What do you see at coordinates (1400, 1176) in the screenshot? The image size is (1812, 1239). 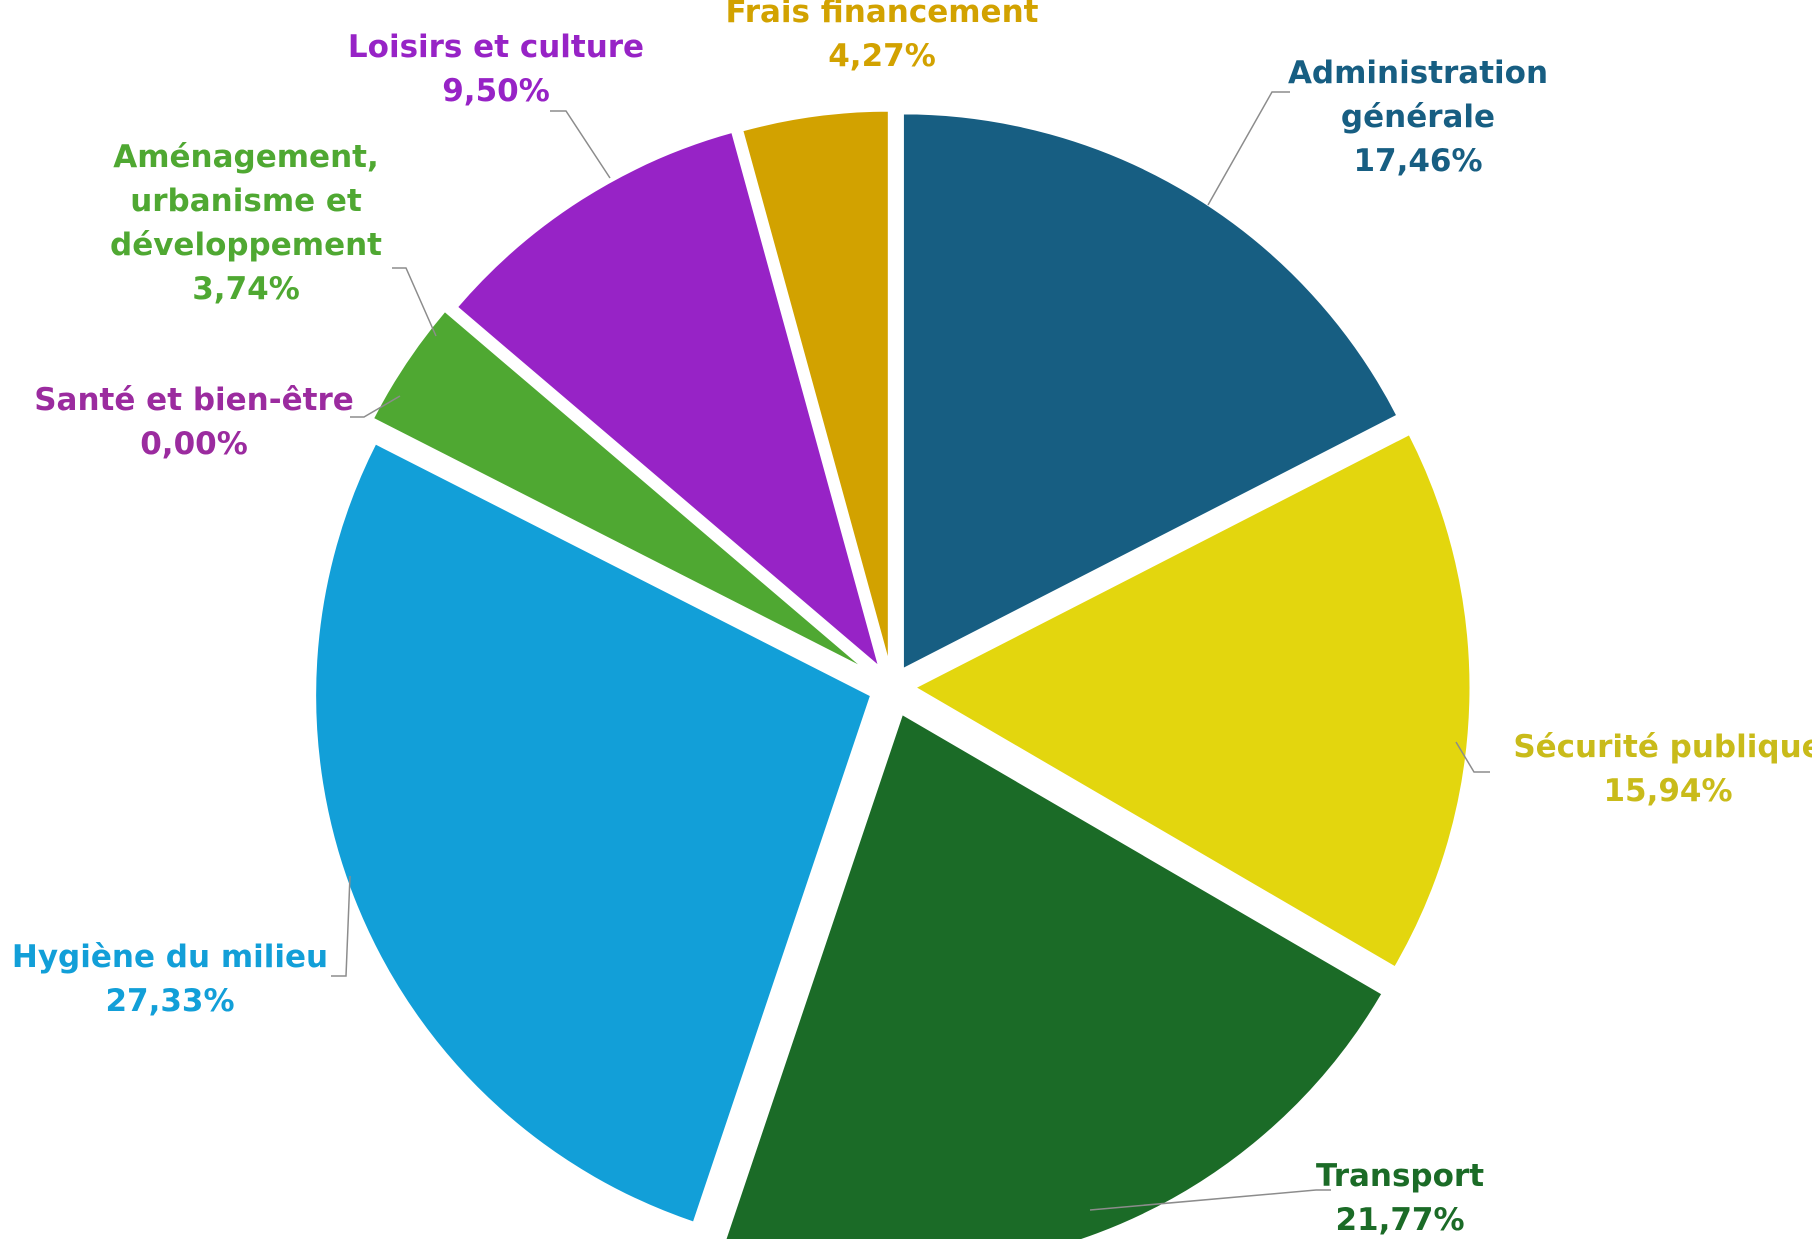 I see `slice-category-label: Transport` at bounding box center [1400, 1176].